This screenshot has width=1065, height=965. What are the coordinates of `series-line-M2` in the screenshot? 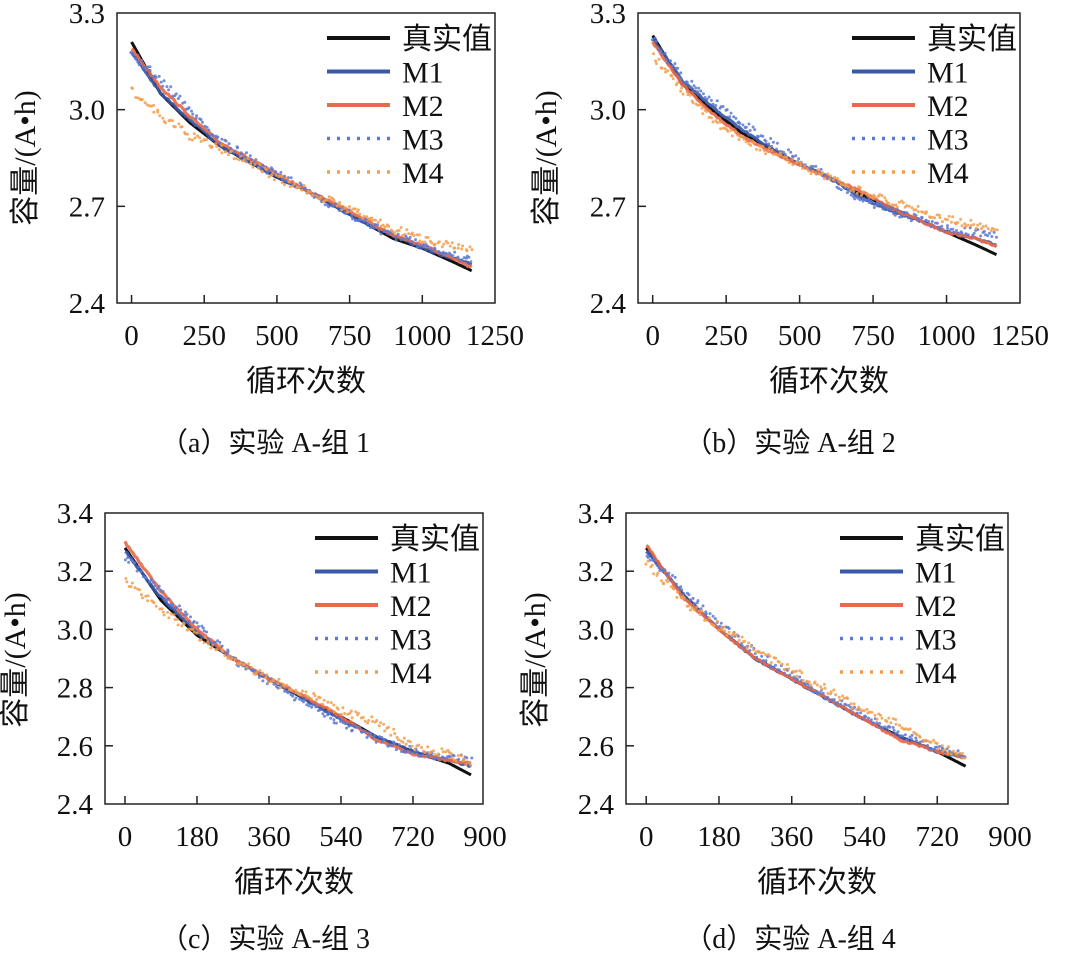 It's located at (301, 158).